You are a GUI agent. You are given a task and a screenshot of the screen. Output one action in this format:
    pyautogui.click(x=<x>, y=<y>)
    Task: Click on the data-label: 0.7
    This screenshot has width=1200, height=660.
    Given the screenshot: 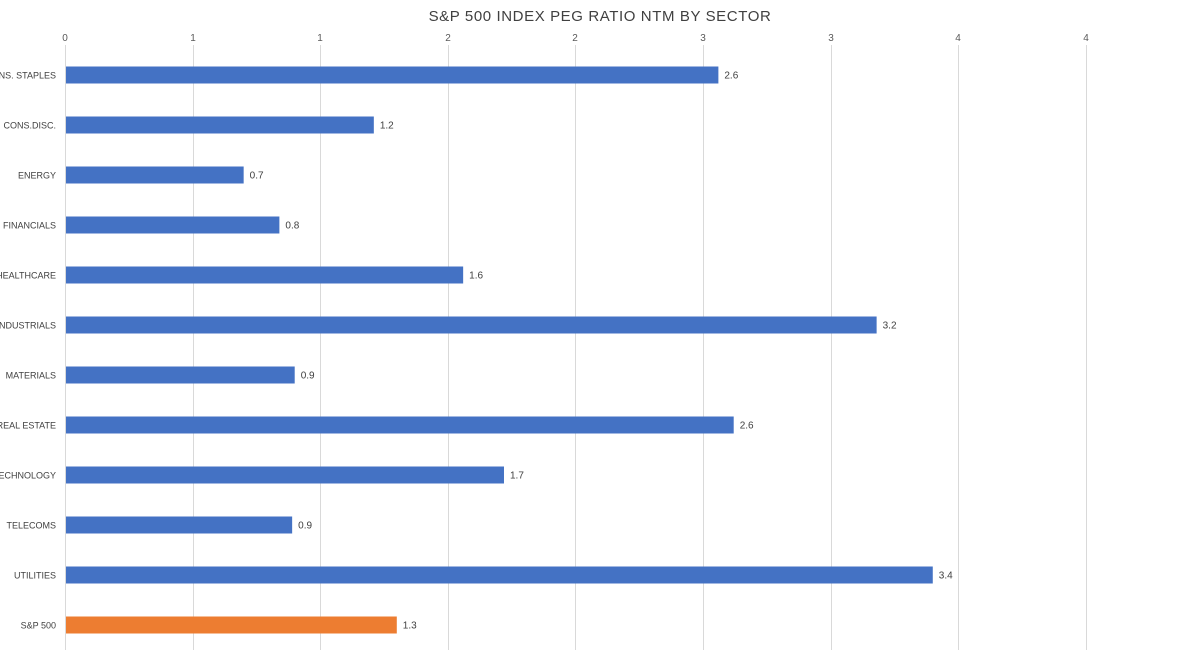 What is the action you would take?
    pyautogui.click(x=257, y=176)
    